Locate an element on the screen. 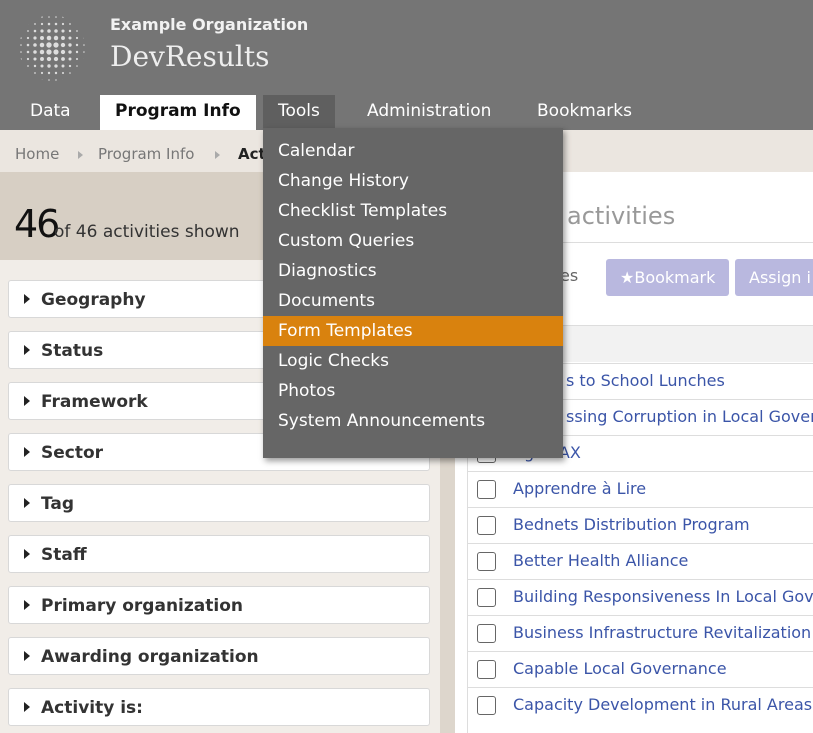  assign-button: Assign i is located at coordinates (774, 277).